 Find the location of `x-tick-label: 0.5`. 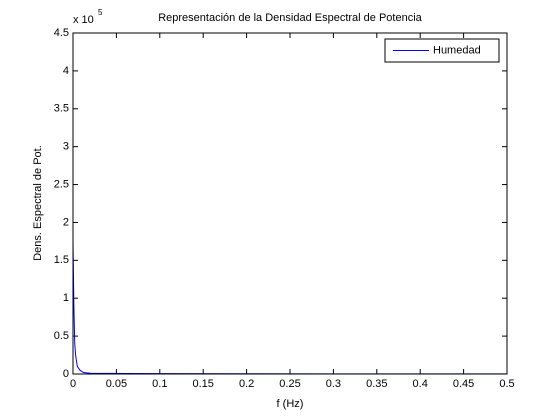

x-tick-label: 0.5 is located at coordinates (506, 384).